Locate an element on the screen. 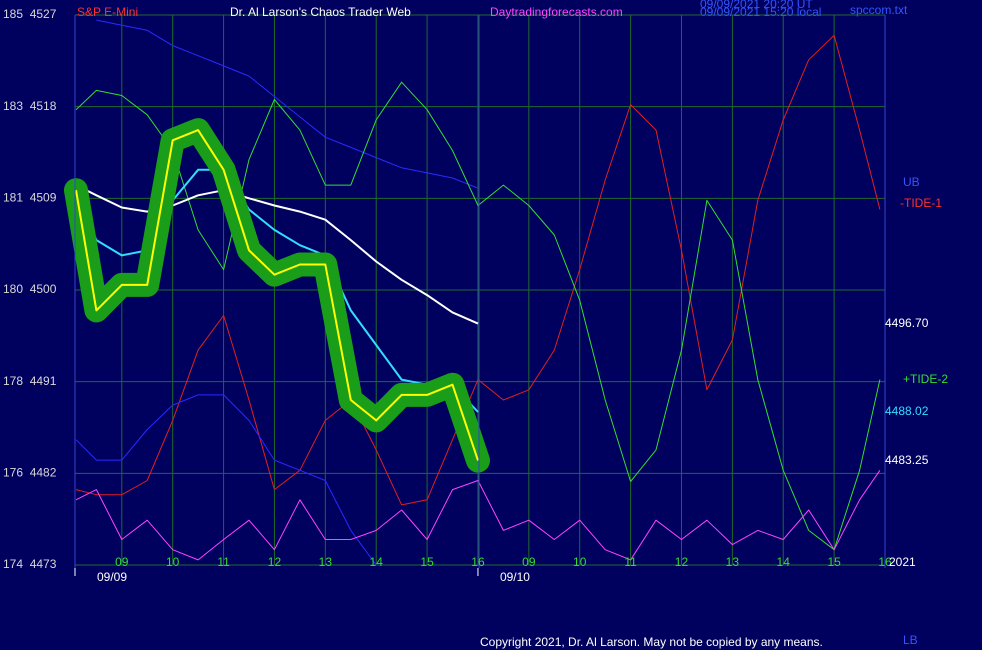 The image size is (982, 650). last-value-label: 4488.02 is located at coordinates (907, 411).